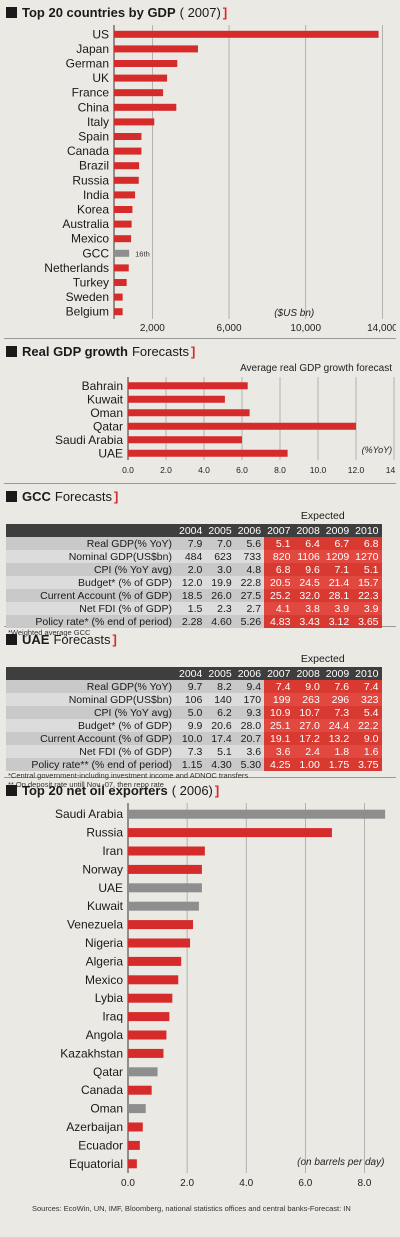  I want to click on table-cell: 22.3, so click(367, 595).